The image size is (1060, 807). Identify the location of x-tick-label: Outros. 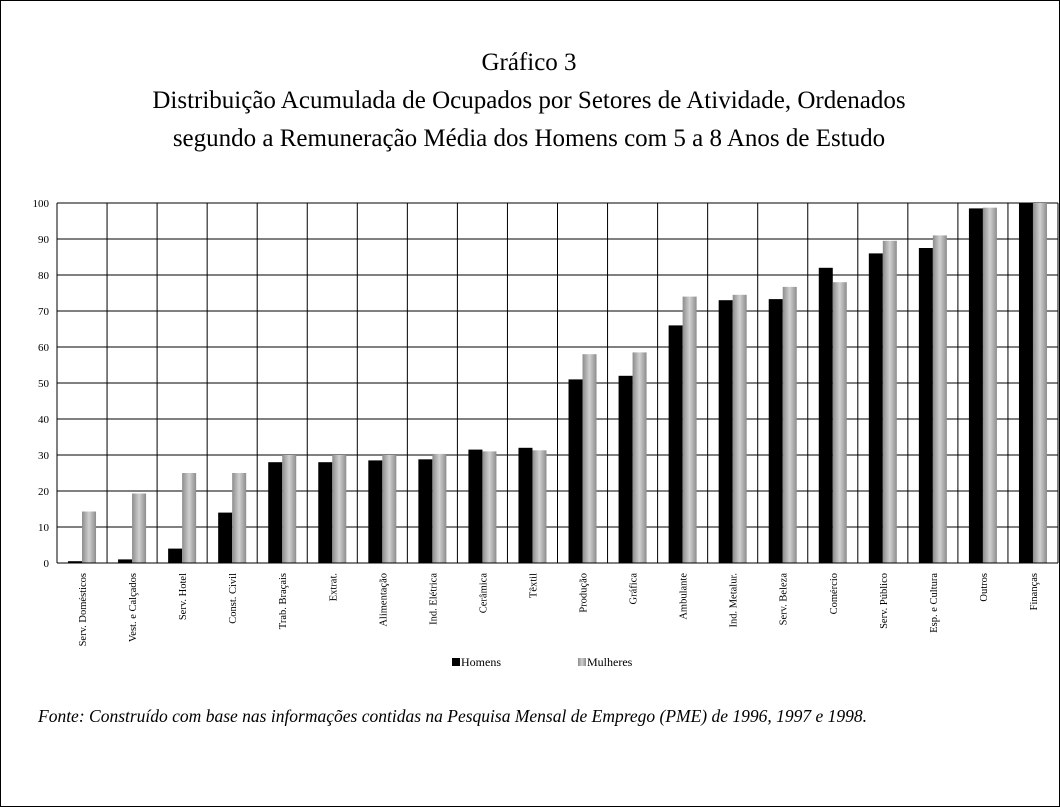
(984, 587).